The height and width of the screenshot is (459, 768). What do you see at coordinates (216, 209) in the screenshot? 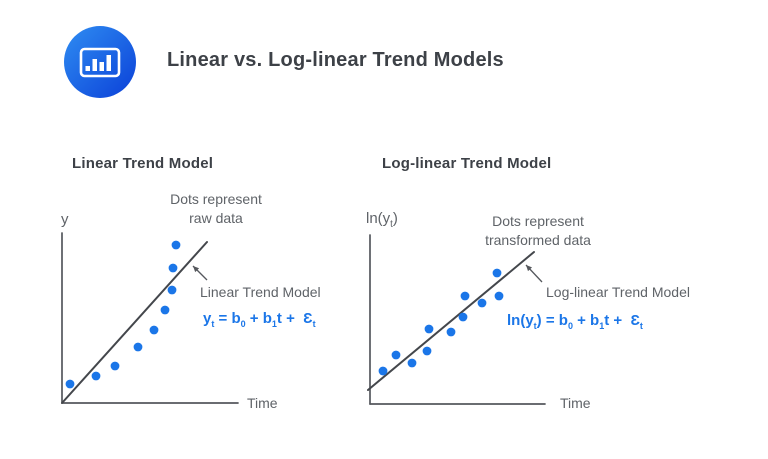
I see `linear-dots-note: Dots represent raw data` at bounding box center [216, 209].